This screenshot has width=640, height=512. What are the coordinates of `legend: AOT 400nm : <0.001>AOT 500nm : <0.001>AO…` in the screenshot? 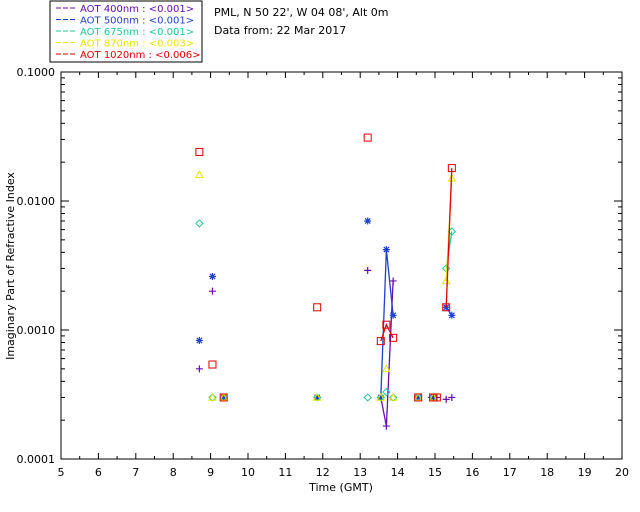 It's located at (126, 31).